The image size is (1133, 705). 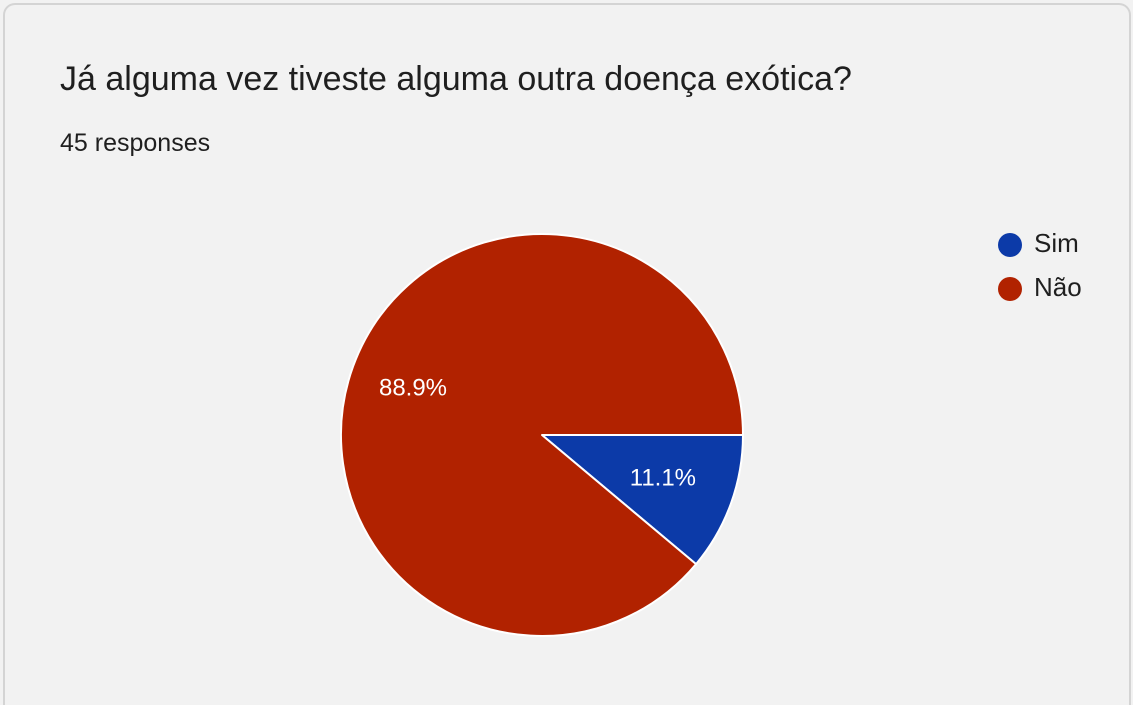 I want to click on pie-slice-sim, so click(x=642, y=500).